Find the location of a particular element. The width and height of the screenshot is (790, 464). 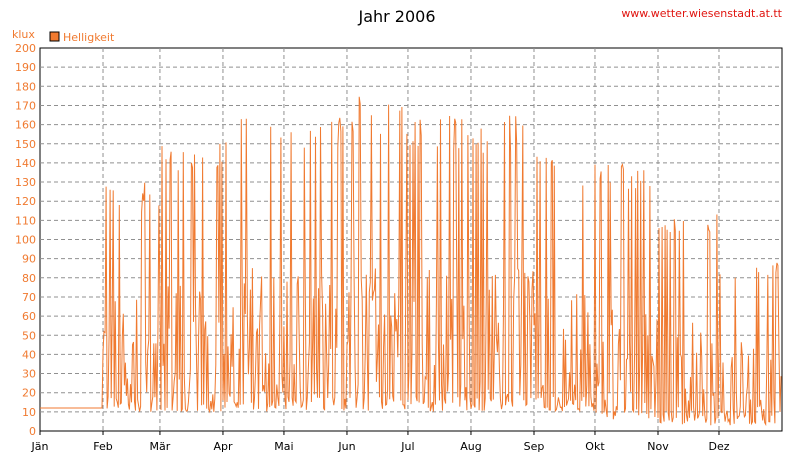

watermark-link: www.wetter.wiesenstadt.at.tt is located at coordinates (701, 13).